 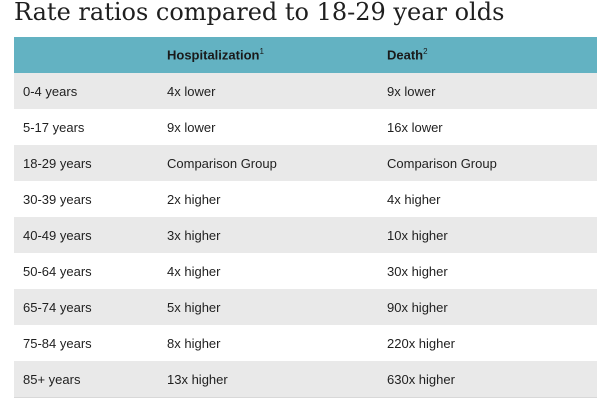 What do you see at coordinates (492, 235) in the screenshot?
I see `death-cell: 10x higher` at bounding box center [492, 235].